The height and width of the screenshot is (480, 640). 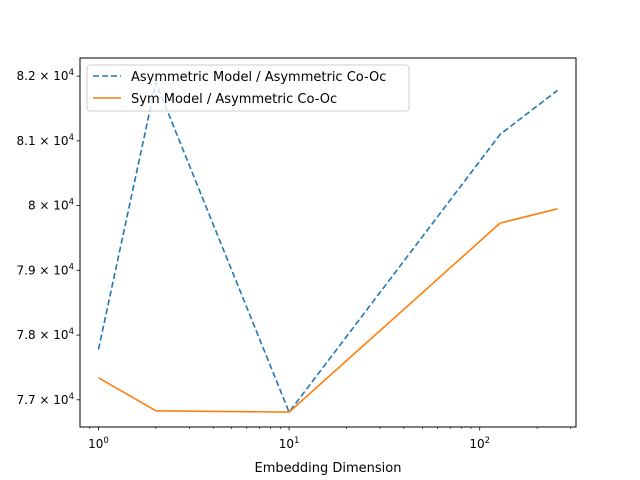 I want to click on x-tick-label: 101, so click(x=289, y=443).